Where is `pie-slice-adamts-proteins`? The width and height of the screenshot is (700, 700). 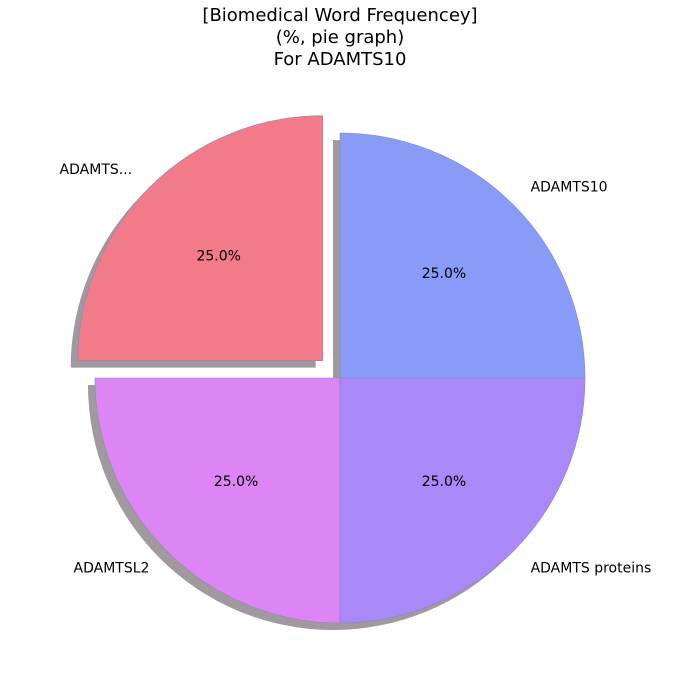
pie-slice-adamts-proteins is located at coordinates (462, 500).